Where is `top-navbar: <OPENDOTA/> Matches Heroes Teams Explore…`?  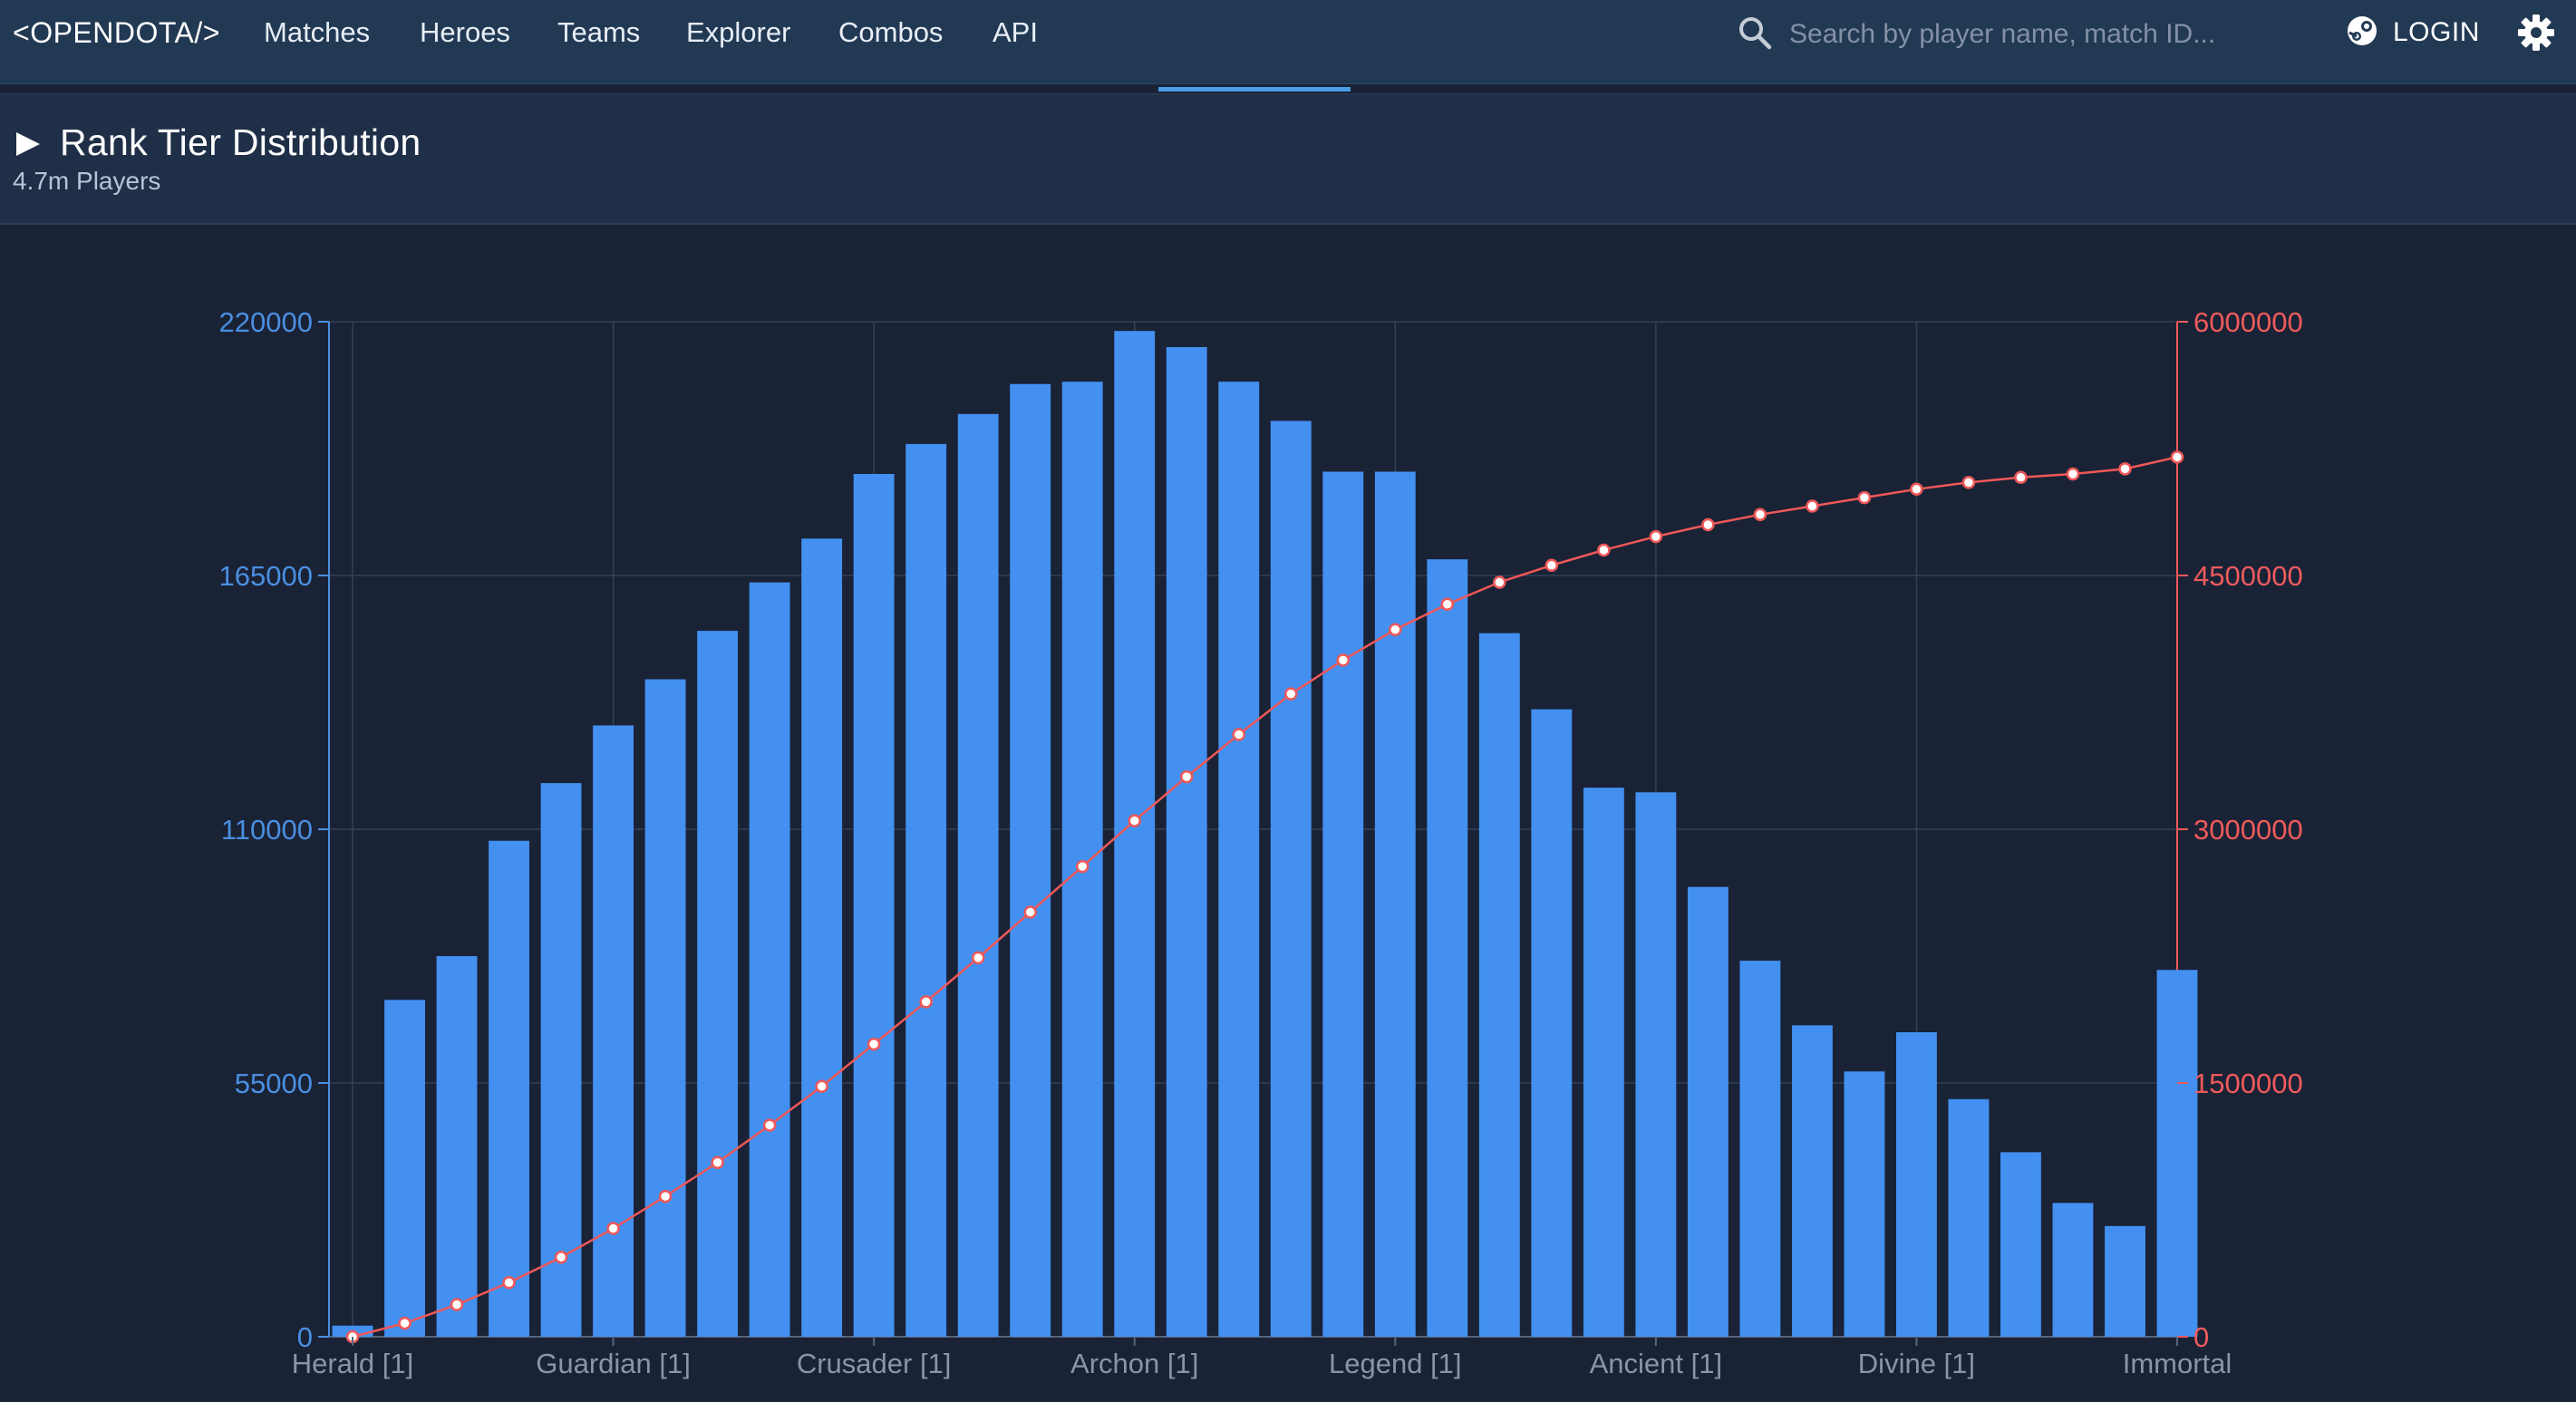
top-navbar: <OPENDOTA/> Matches Heroes Teams Explore… is located at coordinates (1288, 42).